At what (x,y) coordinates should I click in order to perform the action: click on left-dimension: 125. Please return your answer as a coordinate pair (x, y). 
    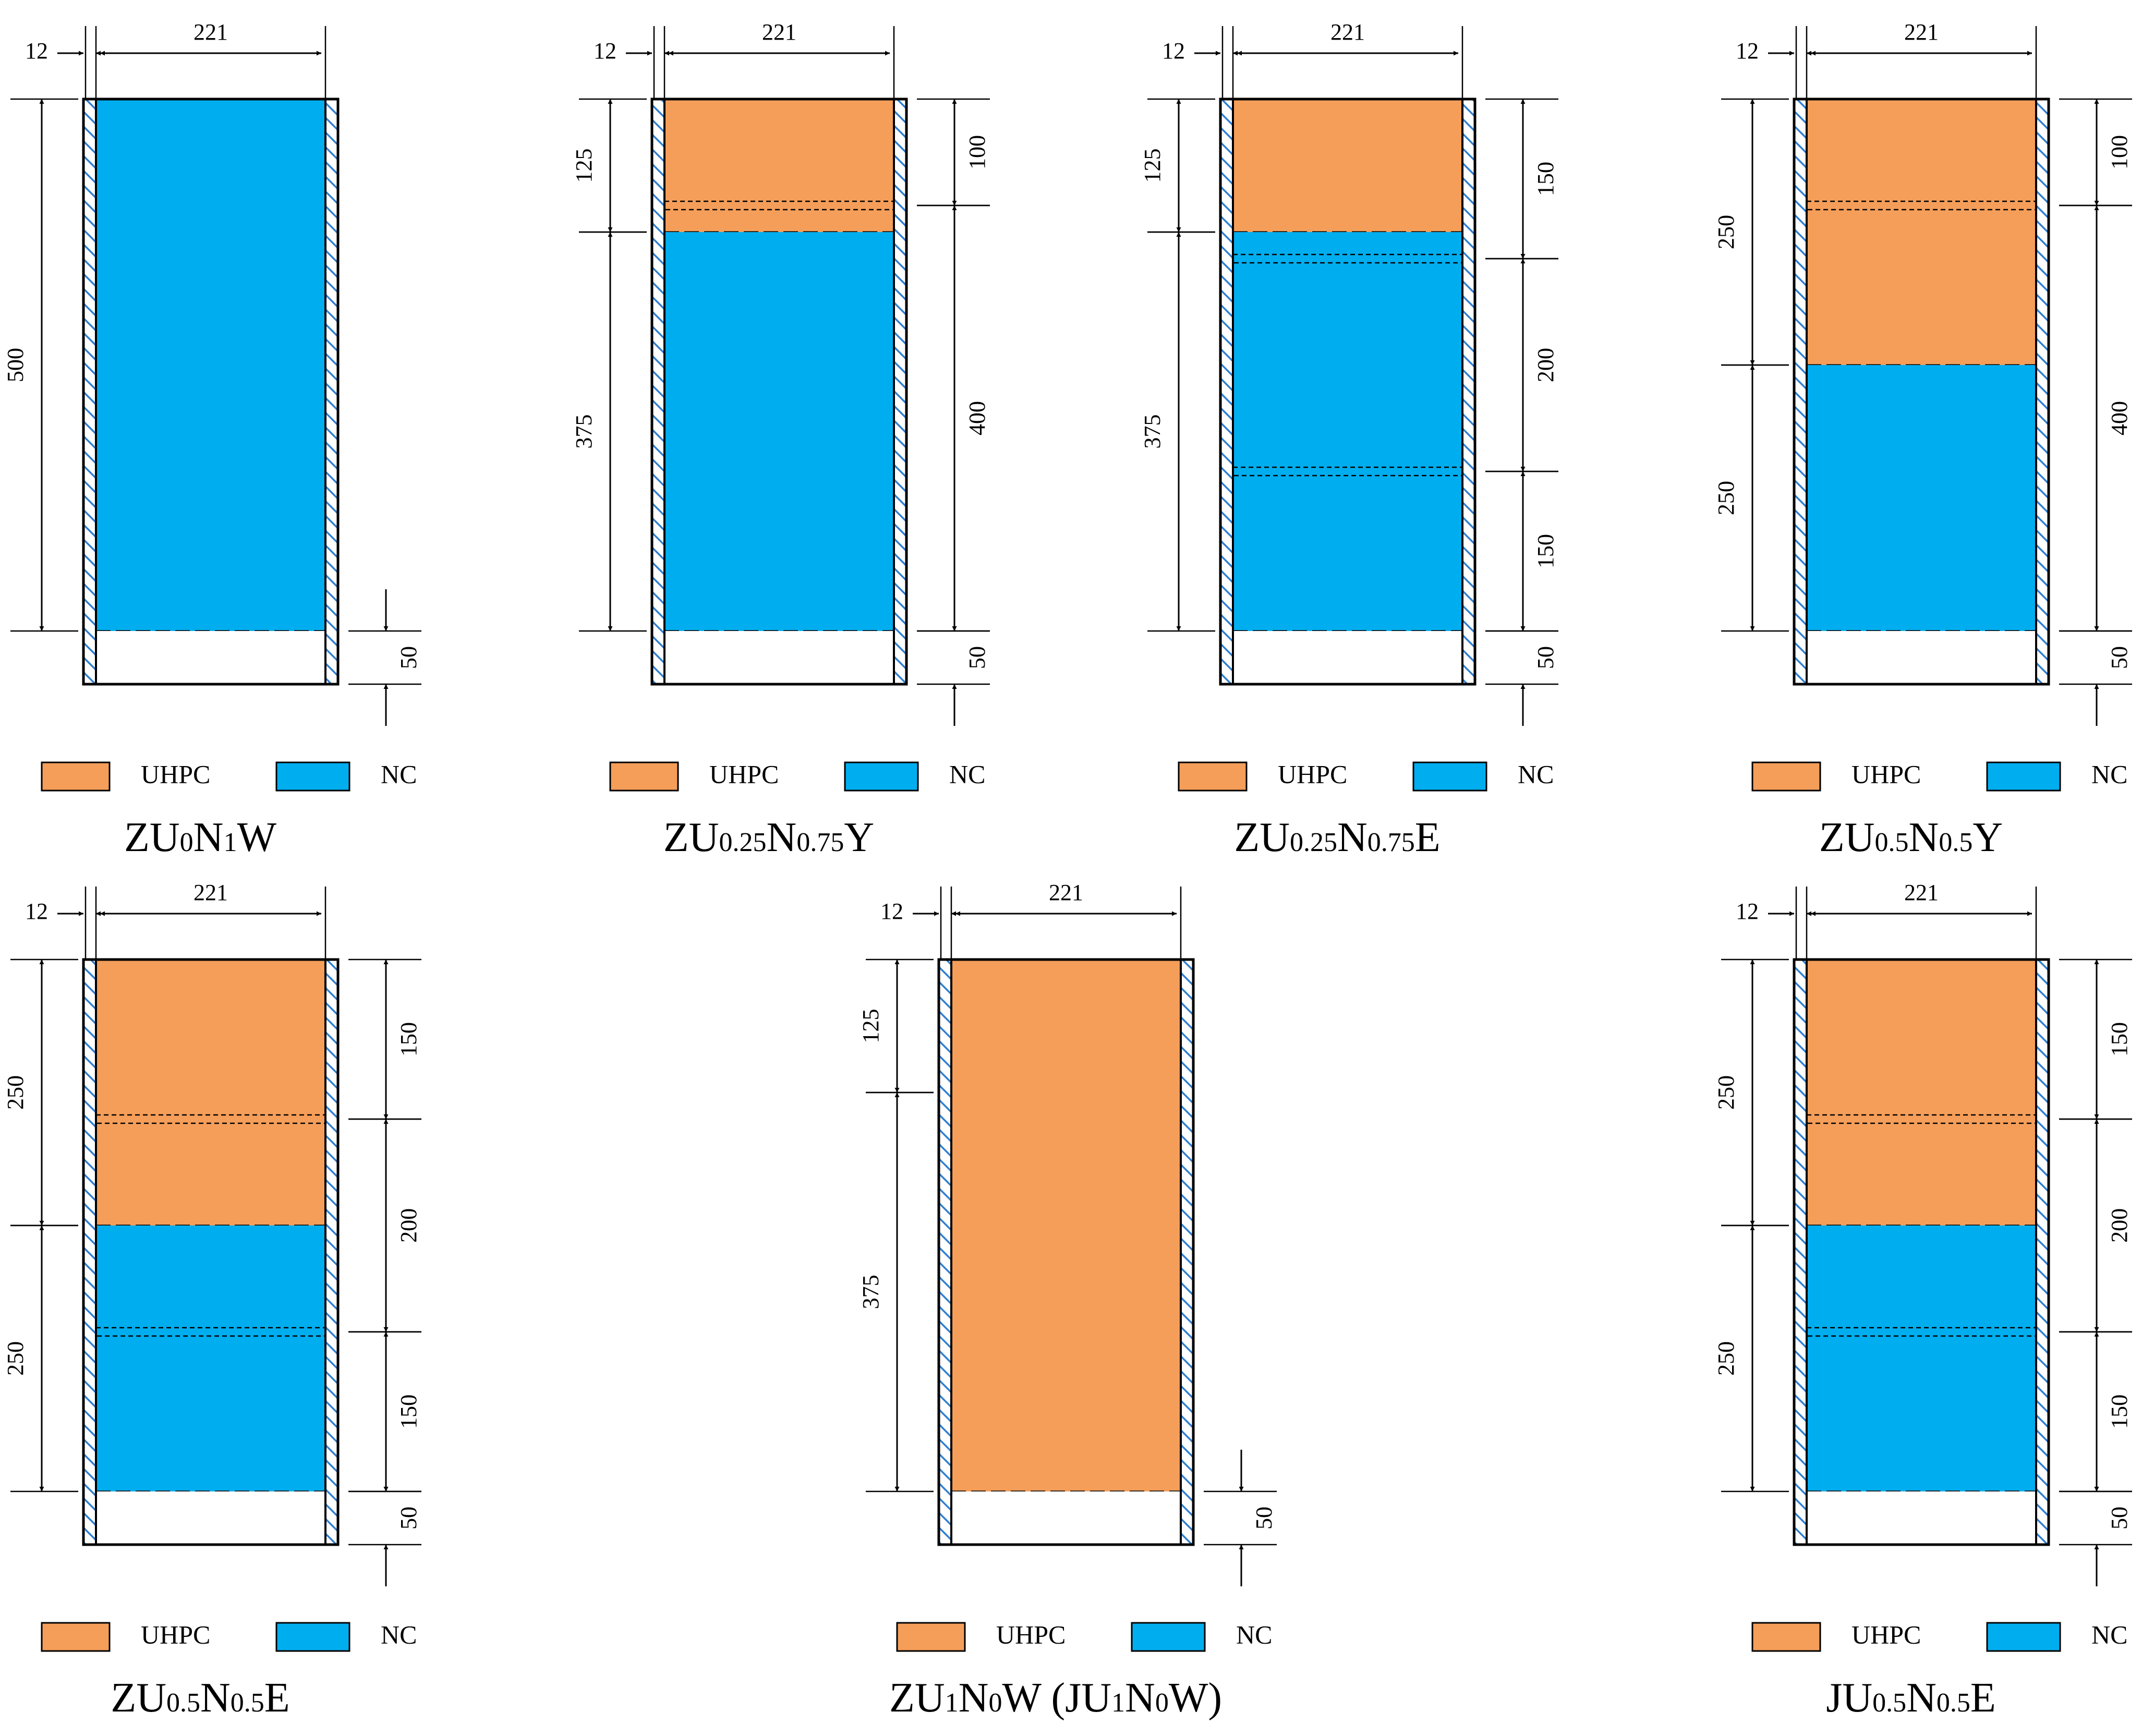
    Looking at the image, I should click on (871, 1026).